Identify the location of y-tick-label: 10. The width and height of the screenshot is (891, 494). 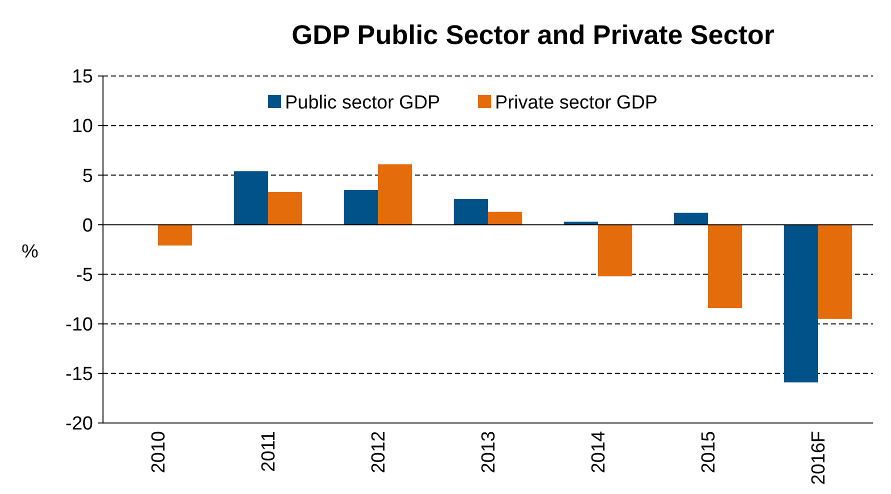
(82, 127).